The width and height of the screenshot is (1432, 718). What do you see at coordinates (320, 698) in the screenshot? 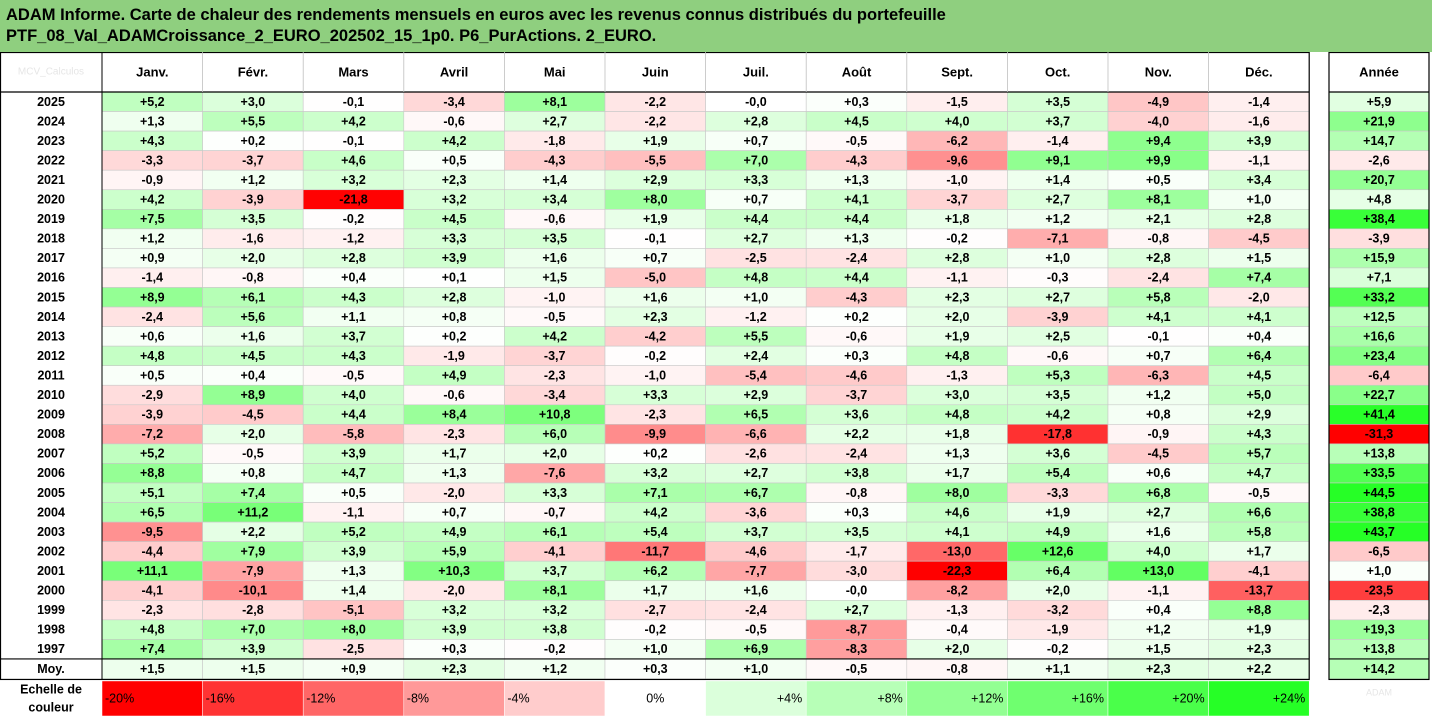
I see `color-scale-stop-label: -12%` at bounding box center [320, 698].